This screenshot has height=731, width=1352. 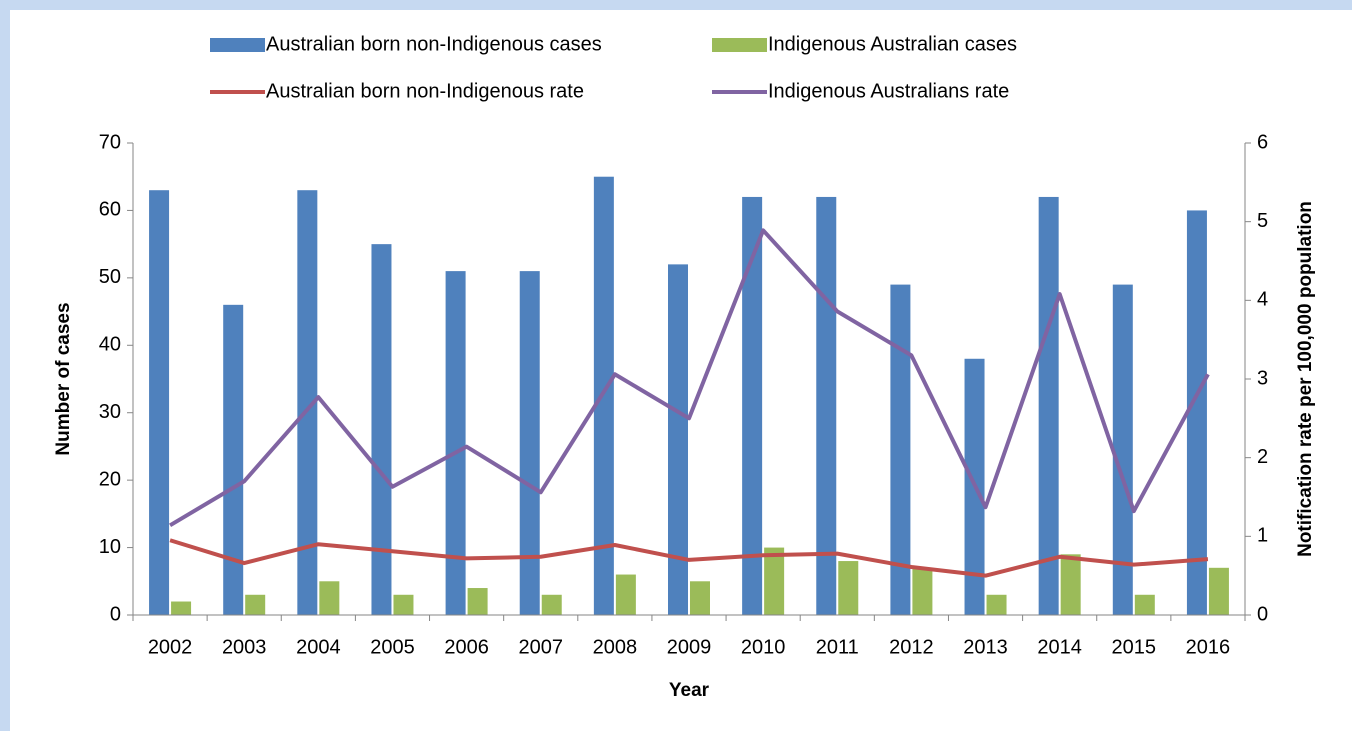 What do you see at coordinates (110, 547) in the screenshot?
I see `y-tick-label: 10` at bounding box center [110, 547].